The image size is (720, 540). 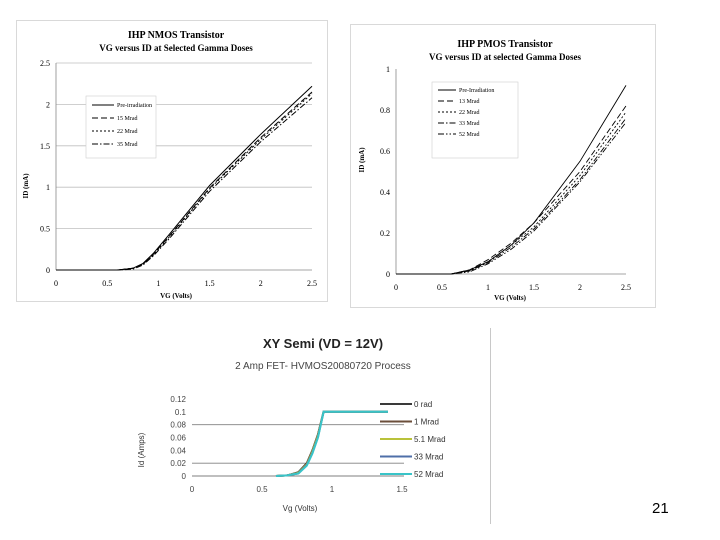 What do you see at coordinates (402, 489) in the screenshot?
I see `xysemi-xtick-label: 1.5` at bounding box center [402, 489].